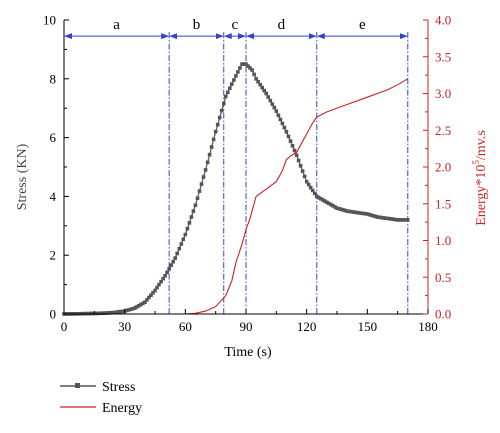 This screenshot has height=433, width=500. I want to click on legend-stress-label: Stress, so click(118, 387).